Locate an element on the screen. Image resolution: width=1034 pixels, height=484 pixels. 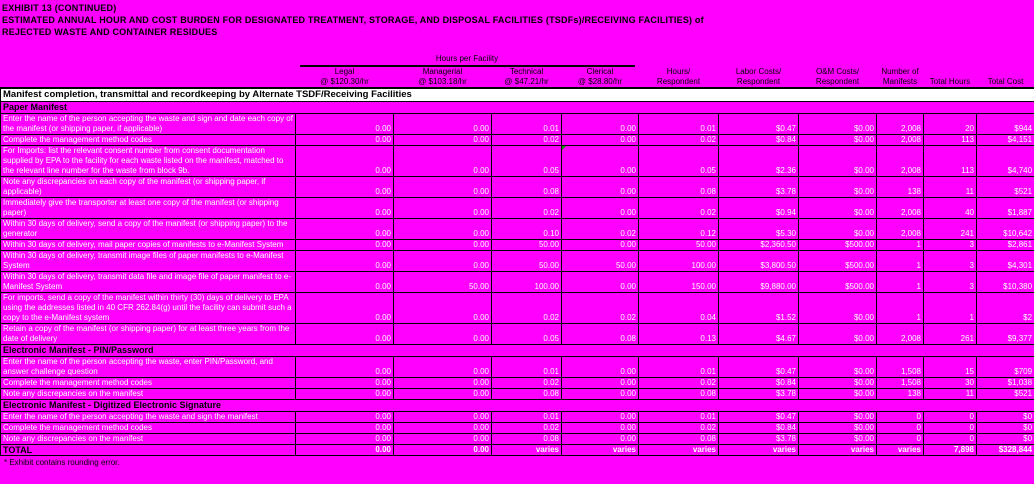
cell-value: 241 is located at coordinates (950, 229).